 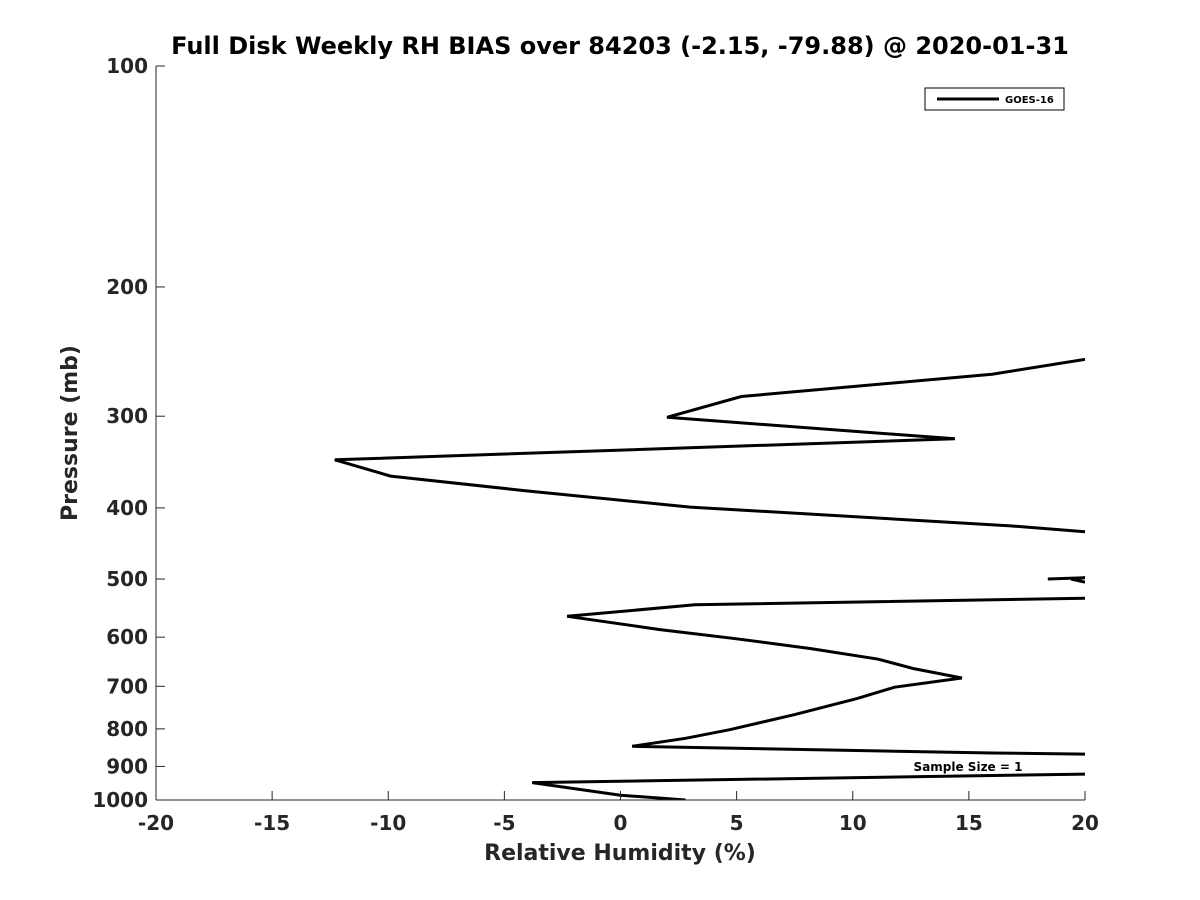 What do you see at coordinates (127, 508) in the screenshot?
I see `y-tick-label: 400` at bounding box center [127, 508].